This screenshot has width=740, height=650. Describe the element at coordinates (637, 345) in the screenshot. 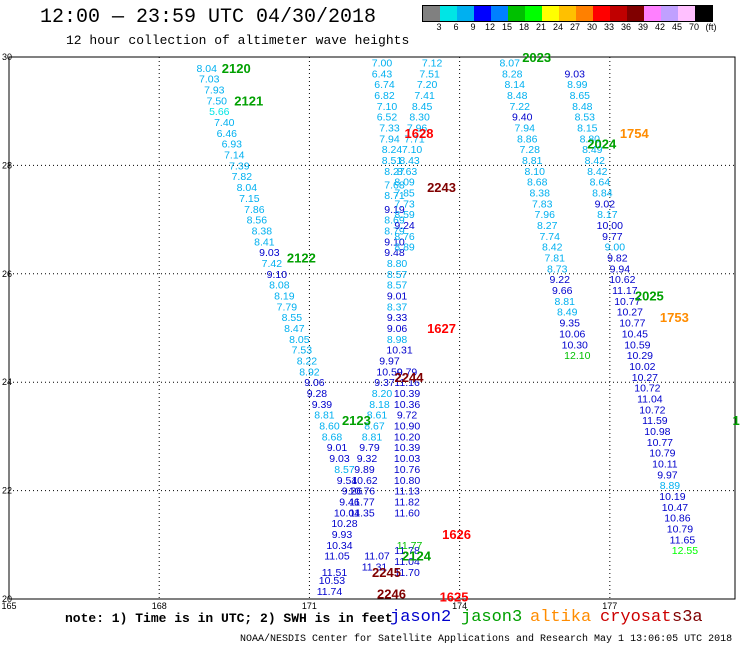

I see `wave-height-value: 10.59` at that location.